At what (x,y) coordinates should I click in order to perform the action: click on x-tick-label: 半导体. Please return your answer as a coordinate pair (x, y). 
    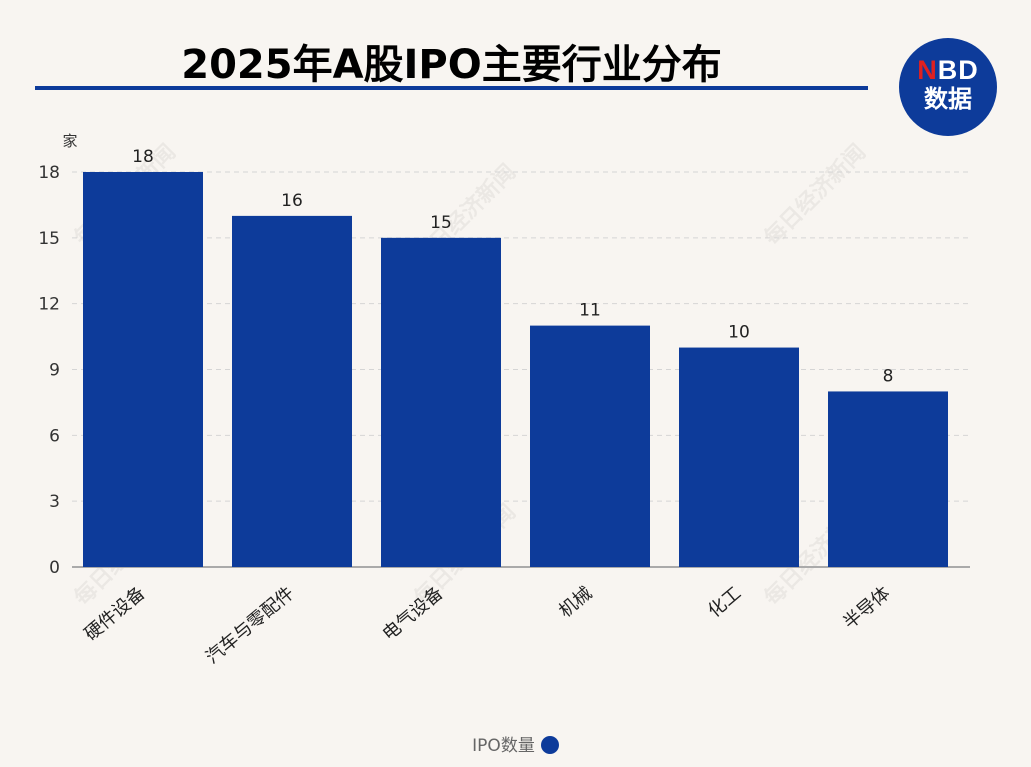
    Looking at the image, I should click on (866, 608).